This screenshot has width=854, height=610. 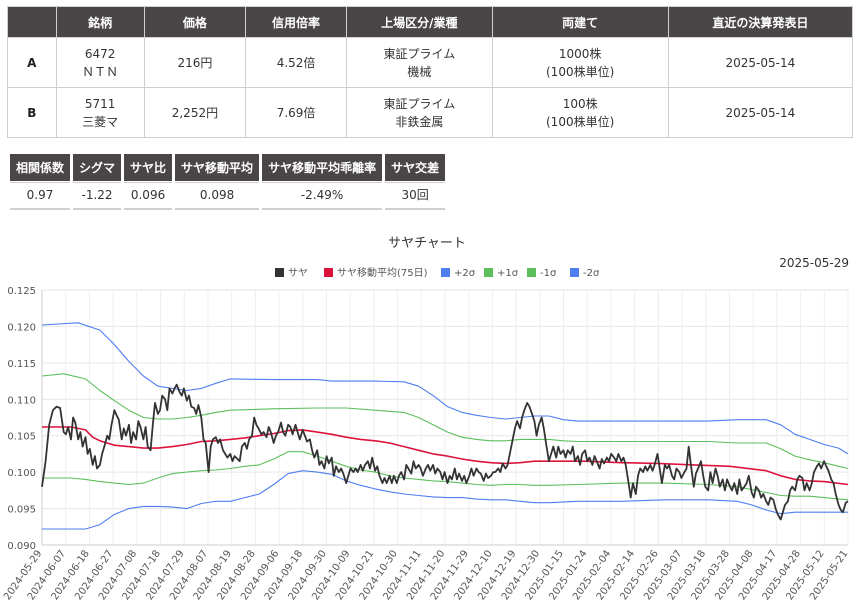 I want to click on corner-header, so click(x=32, y=22).